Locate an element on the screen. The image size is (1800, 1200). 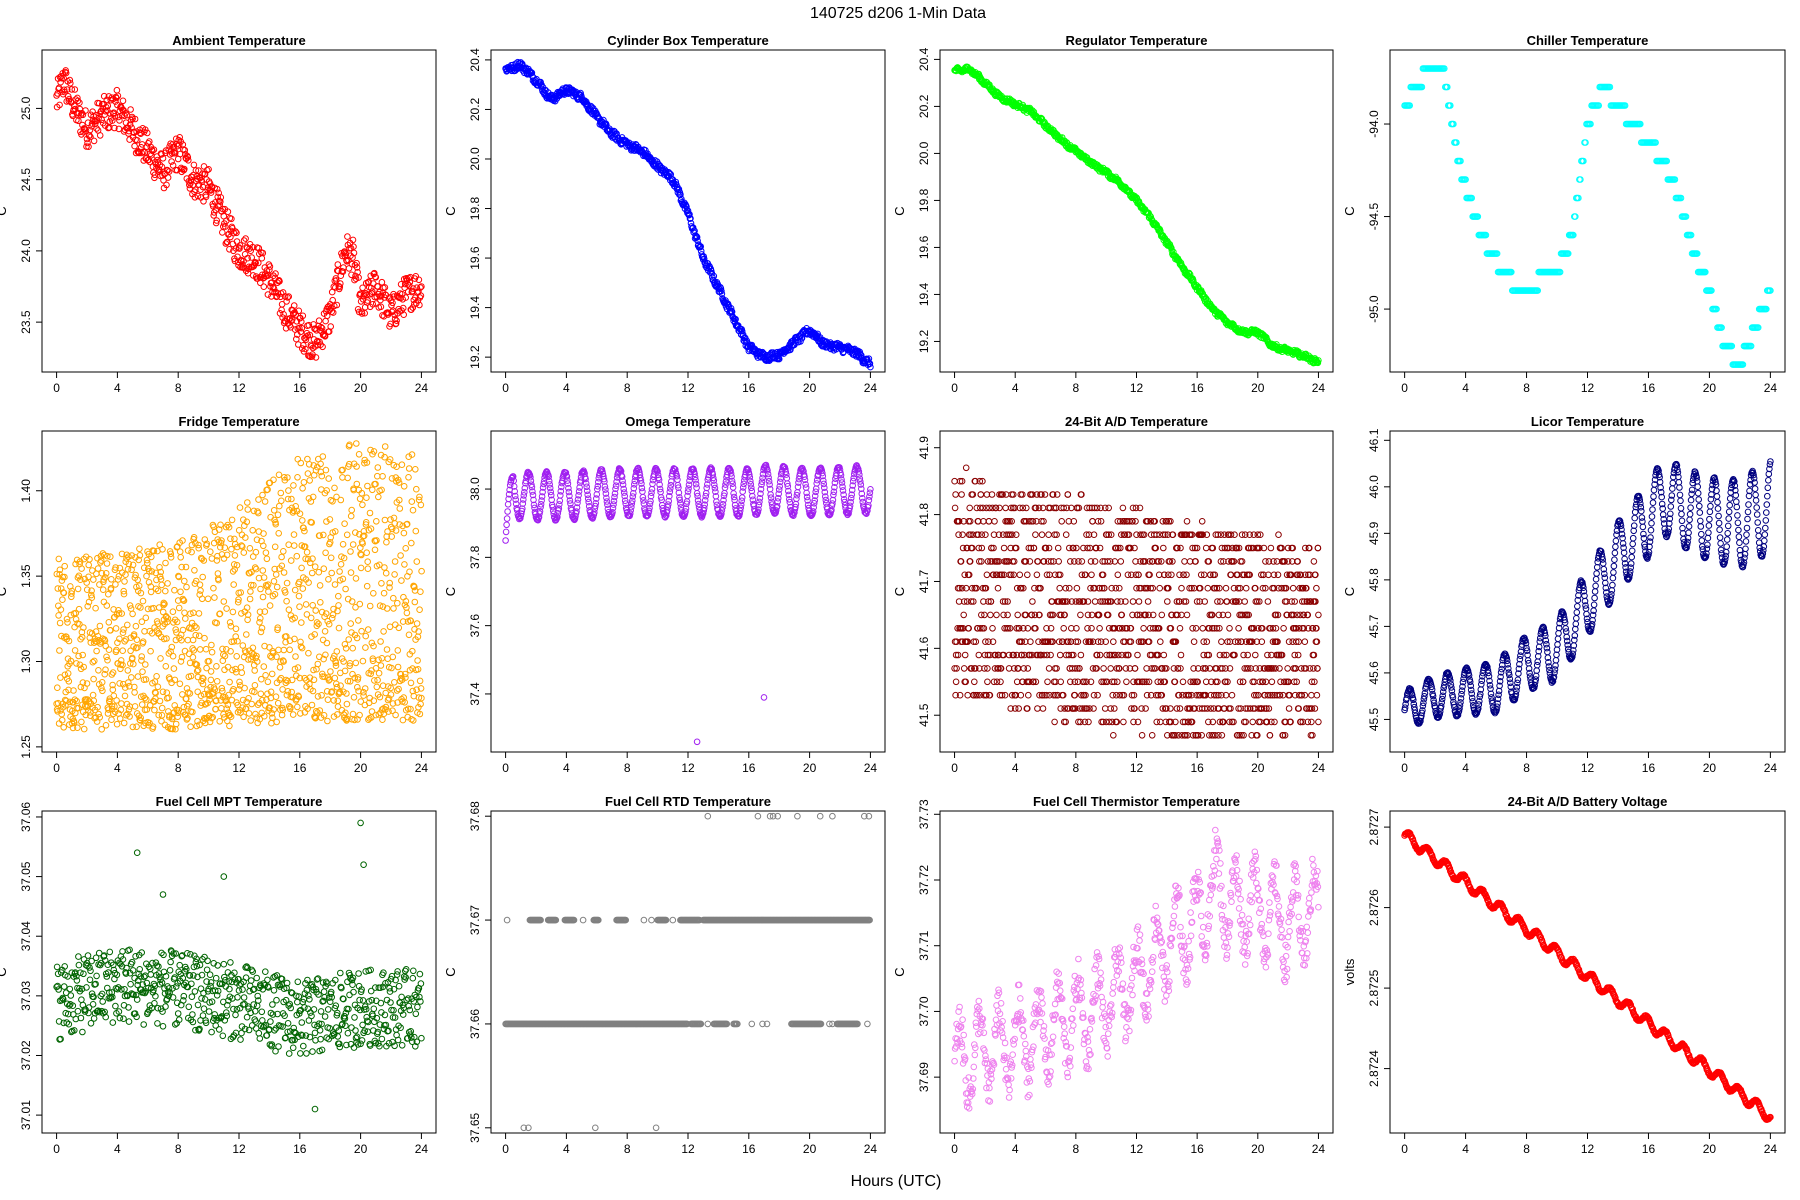
x-tick-label: 0 is located at coordinates (505, 768).